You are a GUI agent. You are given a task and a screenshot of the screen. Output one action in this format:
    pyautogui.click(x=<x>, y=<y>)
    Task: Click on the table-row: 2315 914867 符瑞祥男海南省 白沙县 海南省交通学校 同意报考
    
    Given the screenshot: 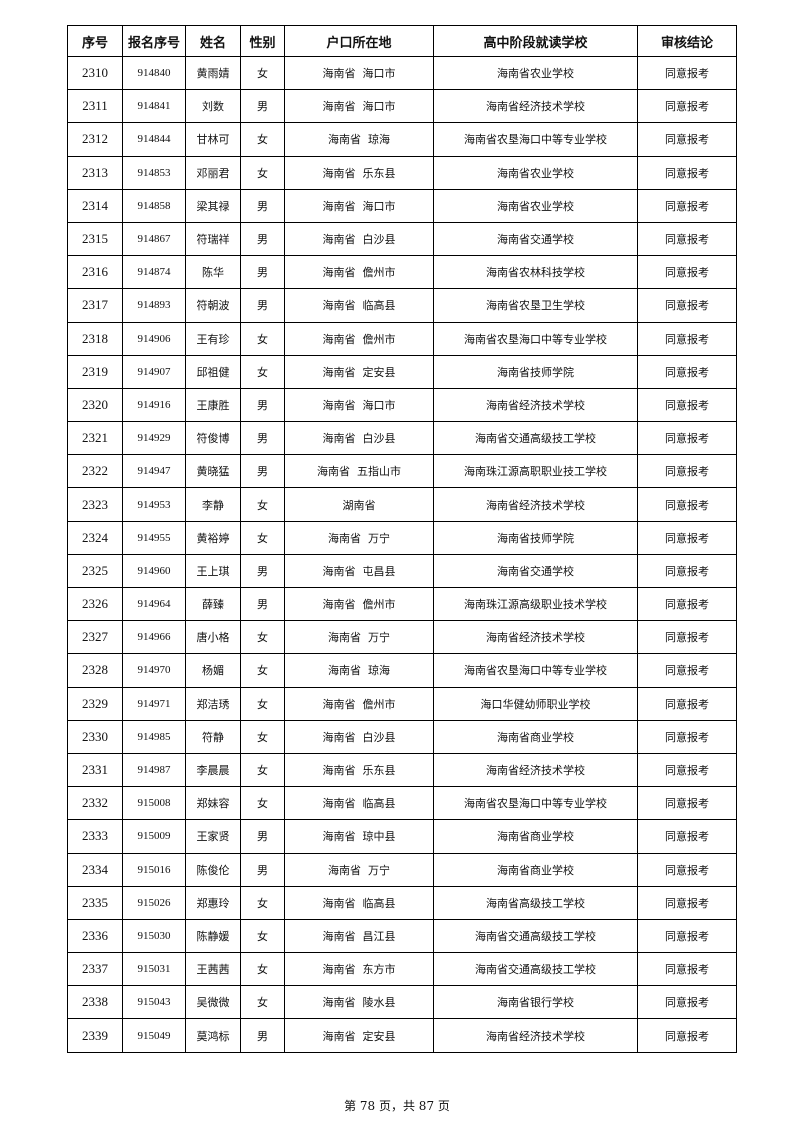 What is the action you would take?
    pyautogui.click(x=402, y=239)
    